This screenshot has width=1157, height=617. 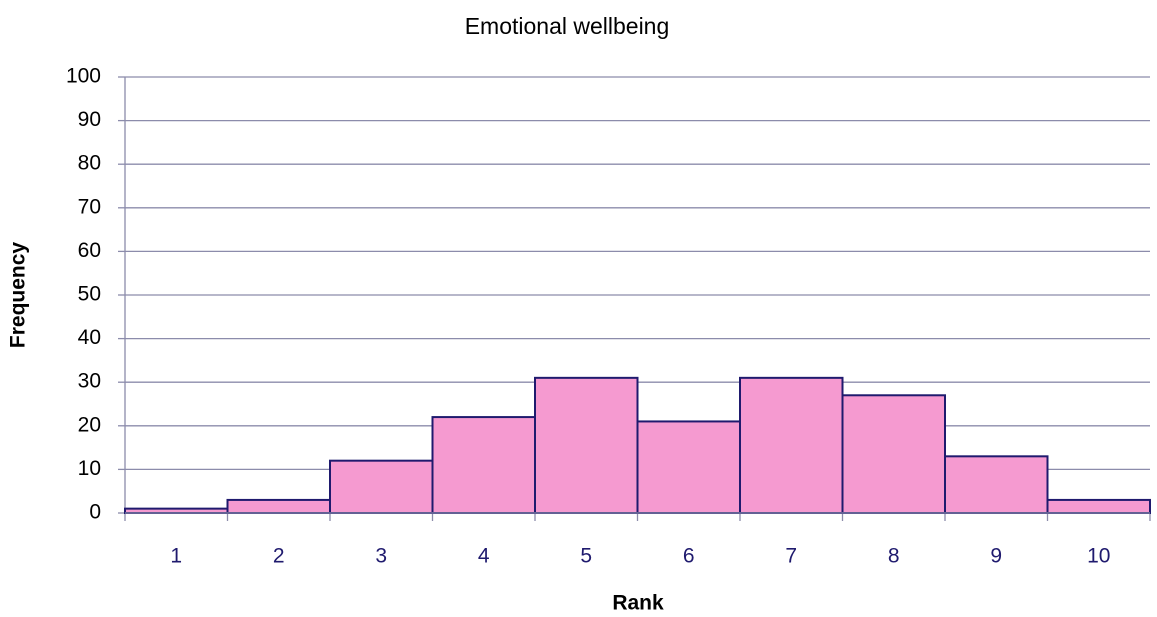 I want to click on y-tick-label: 0, so click(x=95, y=512).